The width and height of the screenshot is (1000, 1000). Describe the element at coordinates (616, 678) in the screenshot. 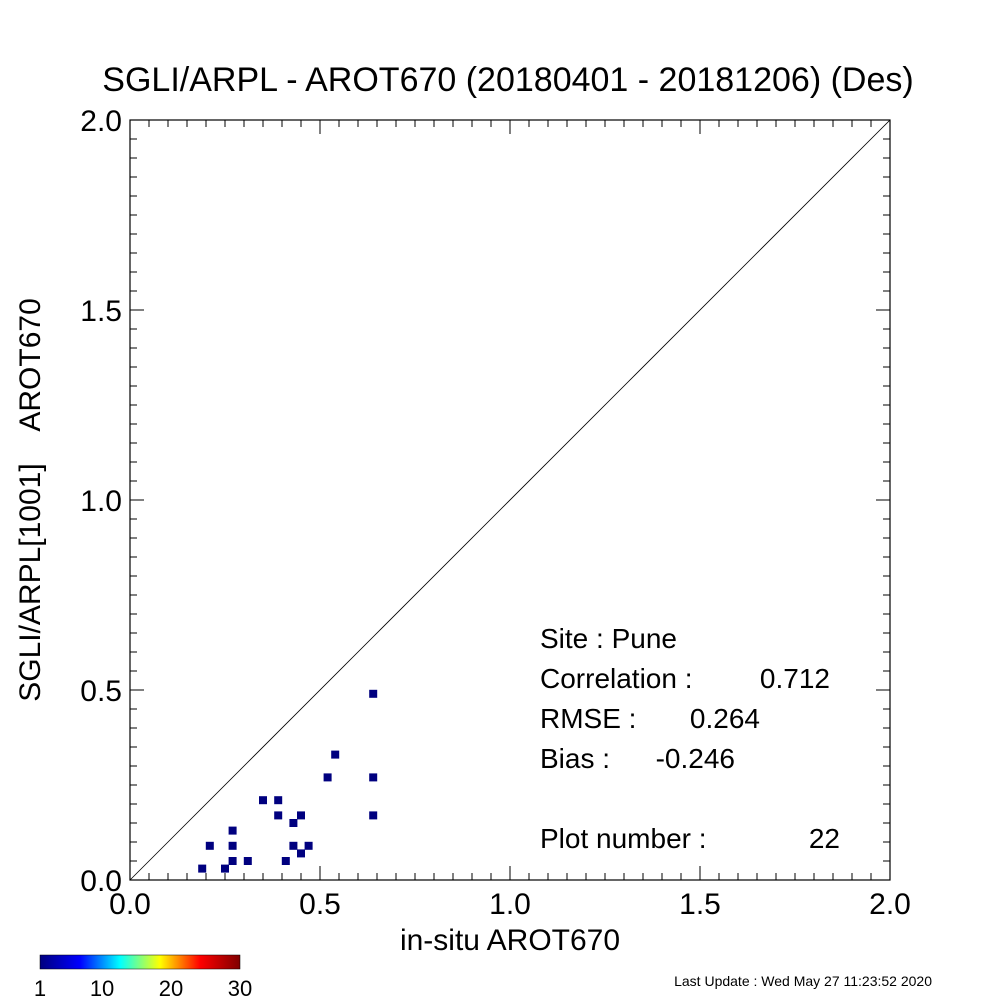

I see `stat-label: Correlation :` at that location.